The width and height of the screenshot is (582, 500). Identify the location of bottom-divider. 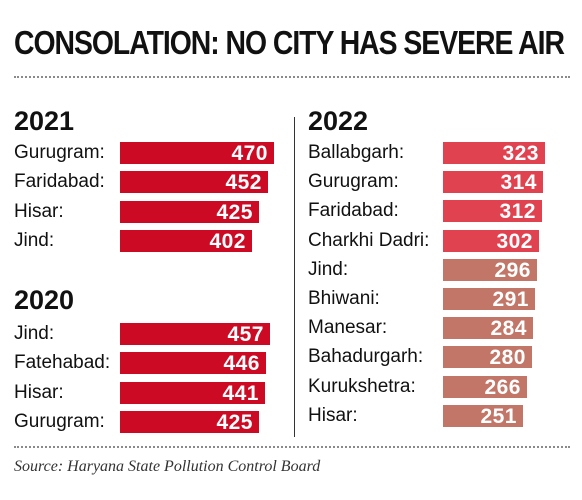
(292, 447).